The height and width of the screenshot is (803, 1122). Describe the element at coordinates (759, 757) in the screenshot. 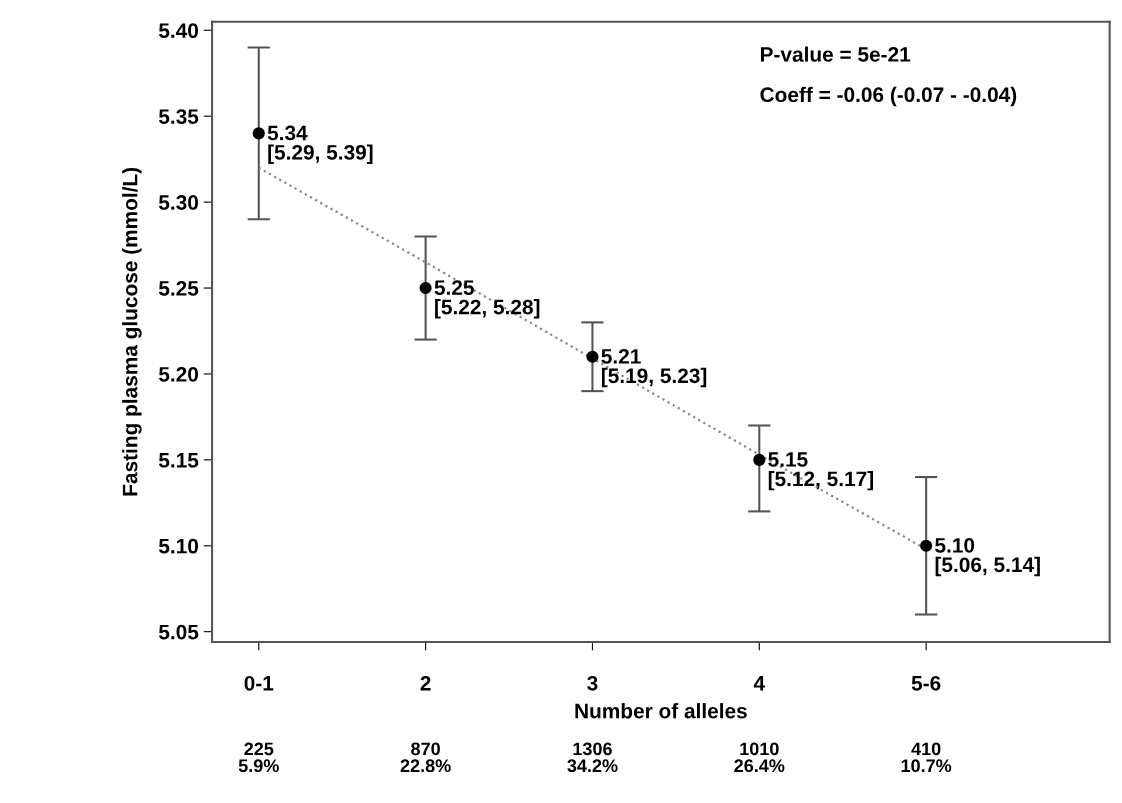

I see `text: 1010 26.4%` at that location.